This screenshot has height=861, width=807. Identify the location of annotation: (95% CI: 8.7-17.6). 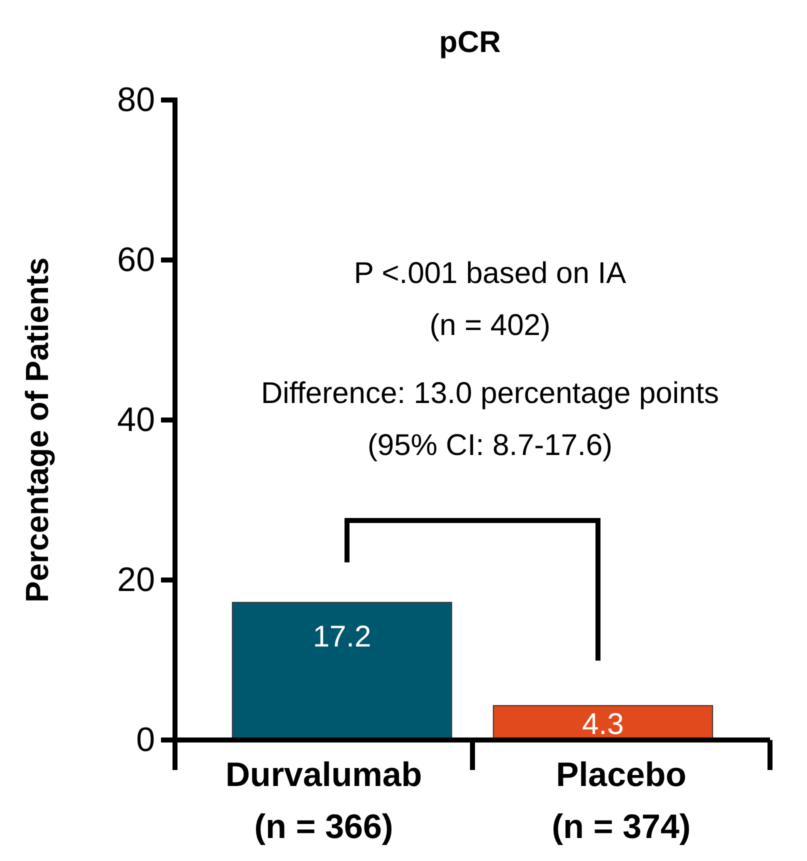
(490, 445).